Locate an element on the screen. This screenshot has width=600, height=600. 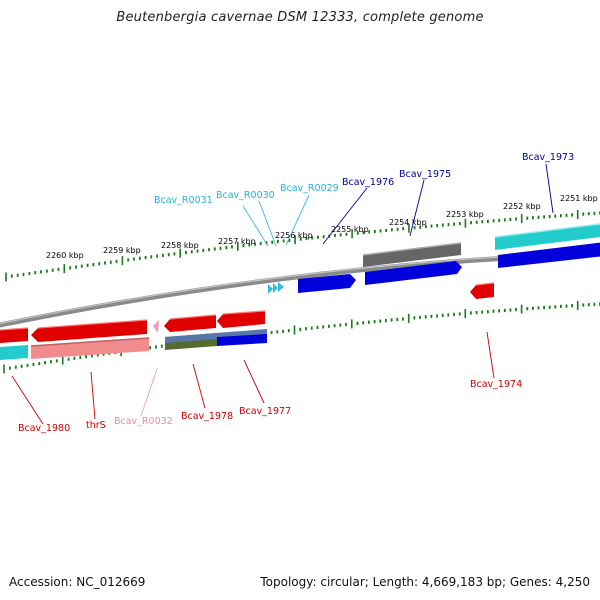
gene-label-bcav-1973: Bcav_1973 is located at coordinates (548, 157).